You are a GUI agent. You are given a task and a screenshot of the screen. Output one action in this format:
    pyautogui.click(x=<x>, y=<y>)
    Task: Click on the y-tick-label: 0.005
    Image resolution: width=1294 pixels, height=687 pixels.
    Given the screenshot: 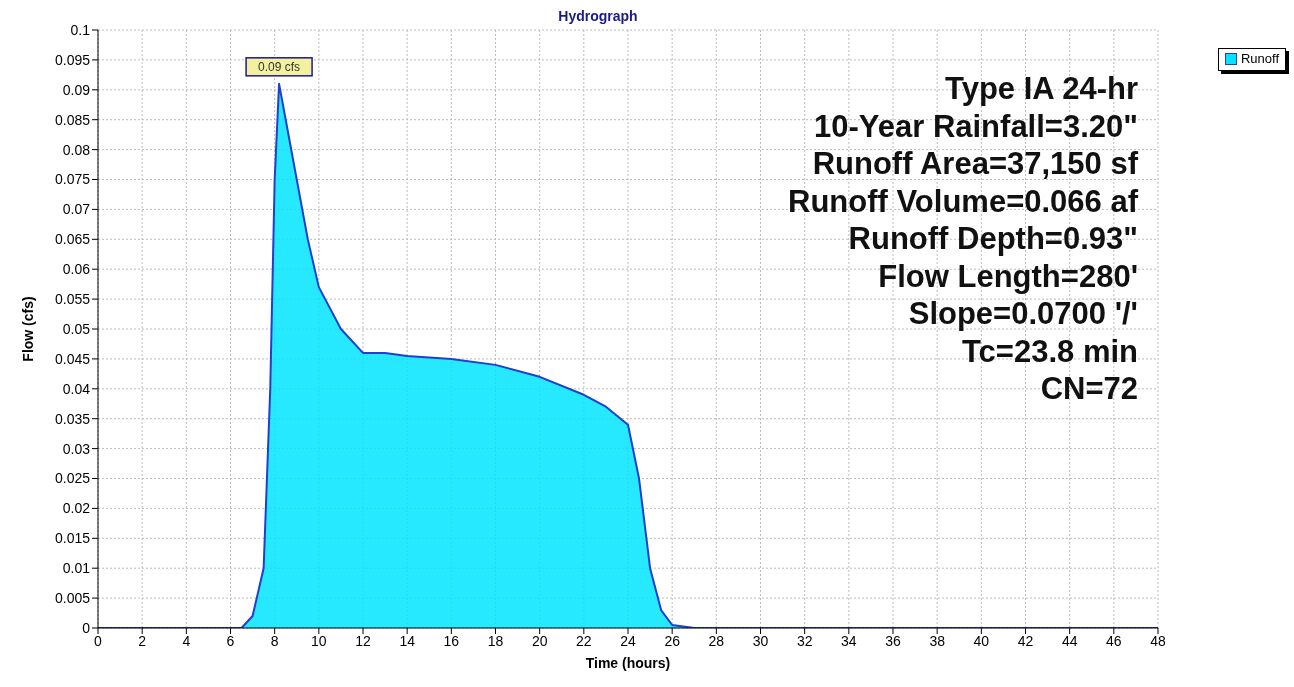 What is the action you would take?
    pyautogui.click(x=72, y=598)
    